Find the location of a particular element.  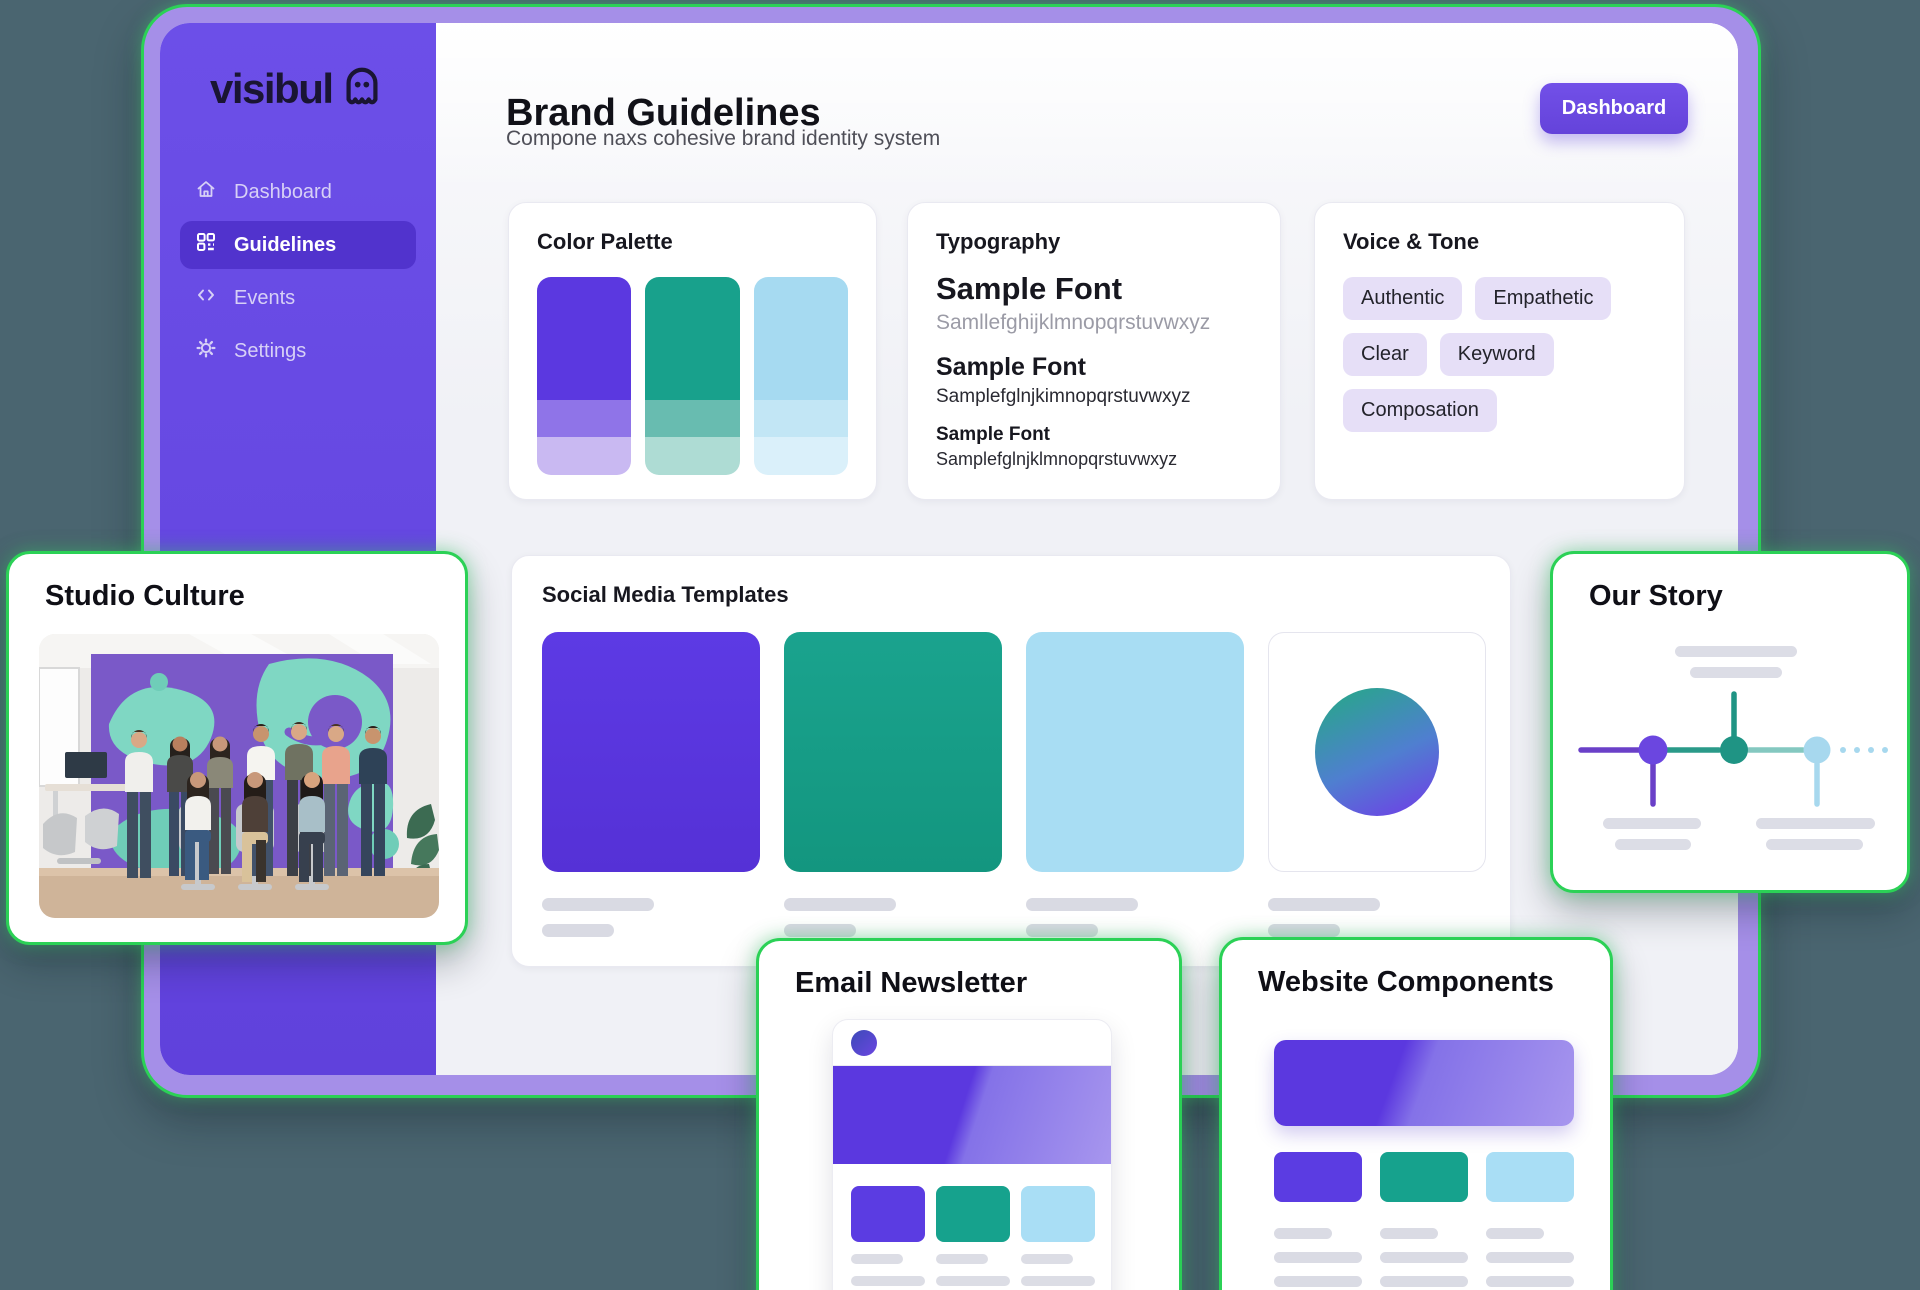

website-tile-sky is located at coordinates (1530, 1177).